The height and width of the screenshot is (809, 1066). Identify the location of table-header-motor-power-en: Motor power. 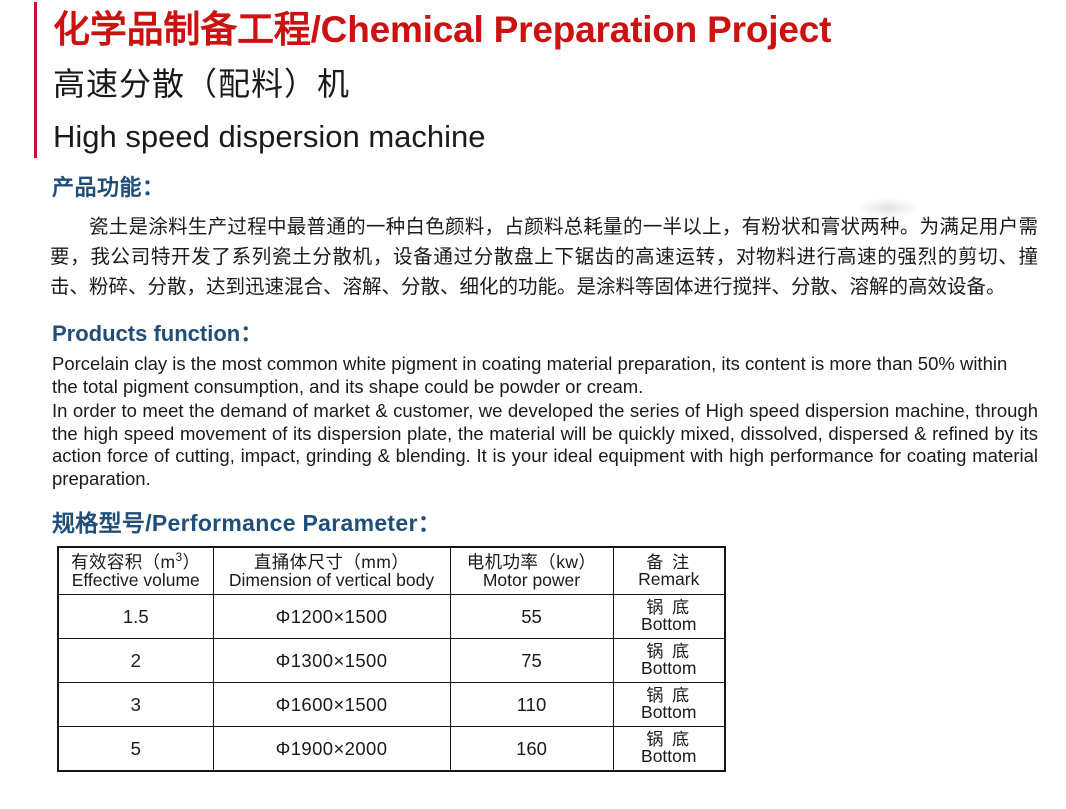
(531, 579).